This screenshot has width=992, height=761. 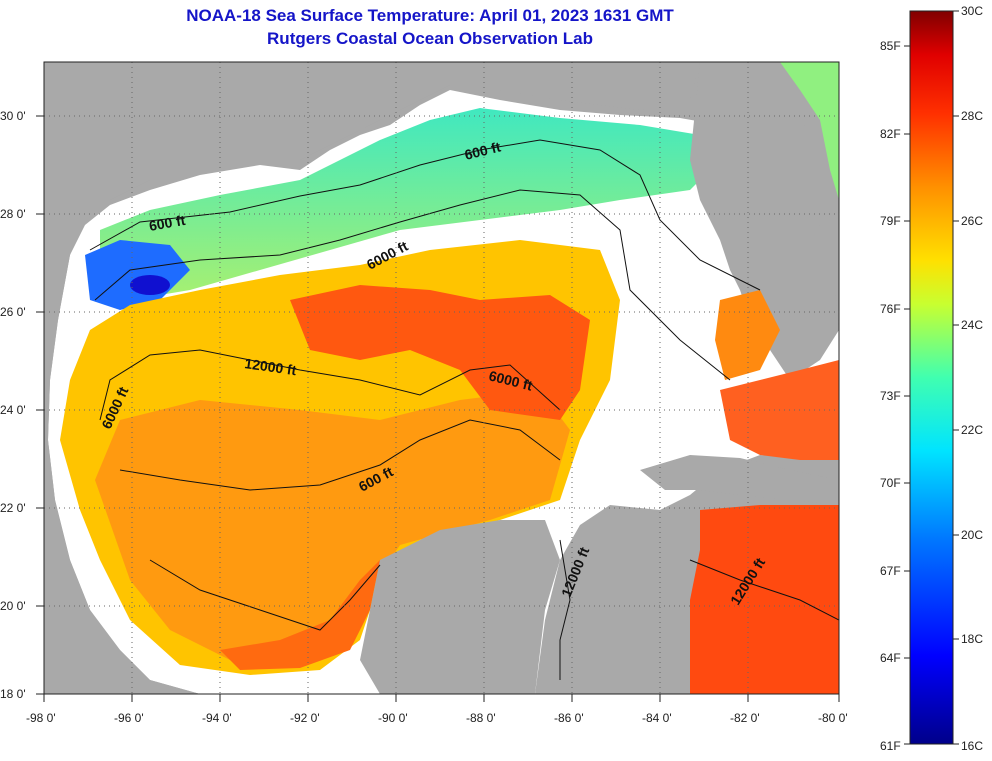 I want to click on colorbar, so click(x=931, y=377).